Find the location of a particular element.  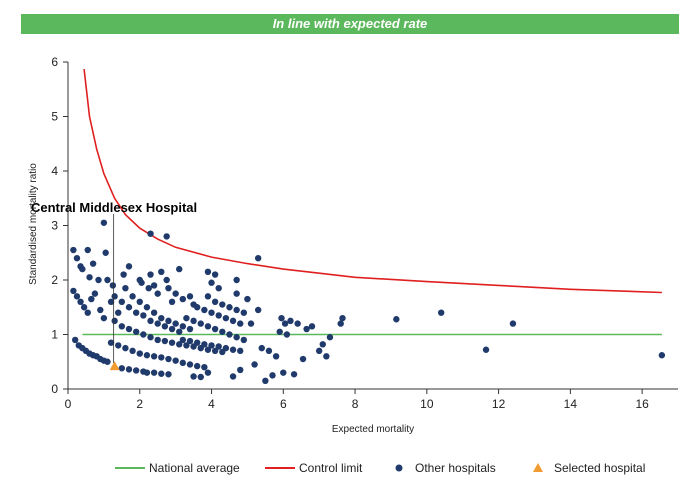

x-tick-label: 4 is located at coordinates (211, 404).